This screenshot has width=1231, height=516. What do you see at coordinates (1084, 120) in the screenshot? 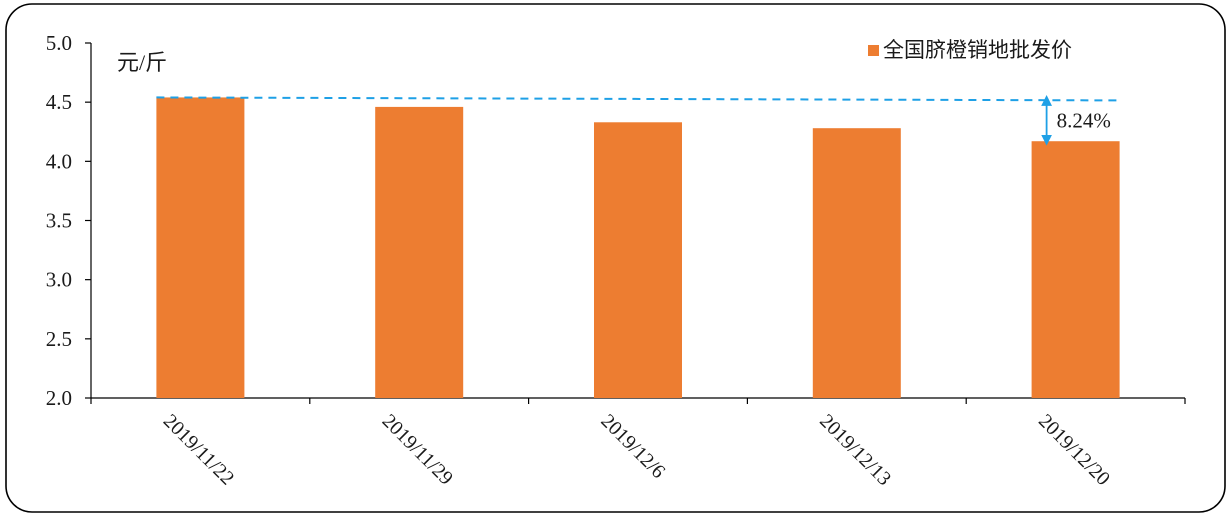
I see `difference-label: 8.24%` at bounding box center [1084, 120].